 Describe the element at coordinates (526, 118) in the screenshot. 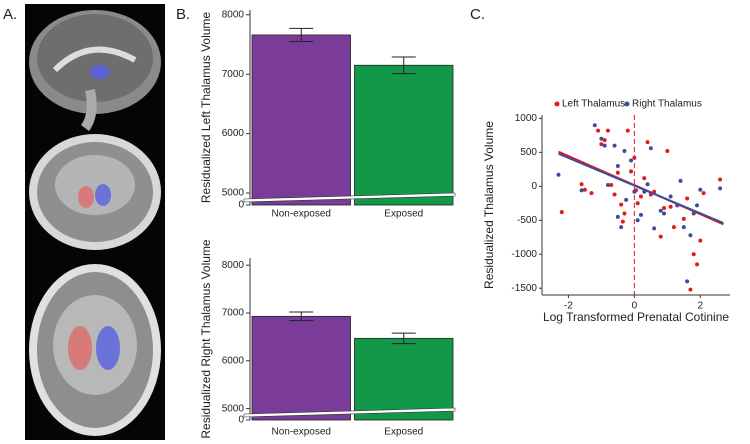

I see `y-tick-label: 1000` at that location.